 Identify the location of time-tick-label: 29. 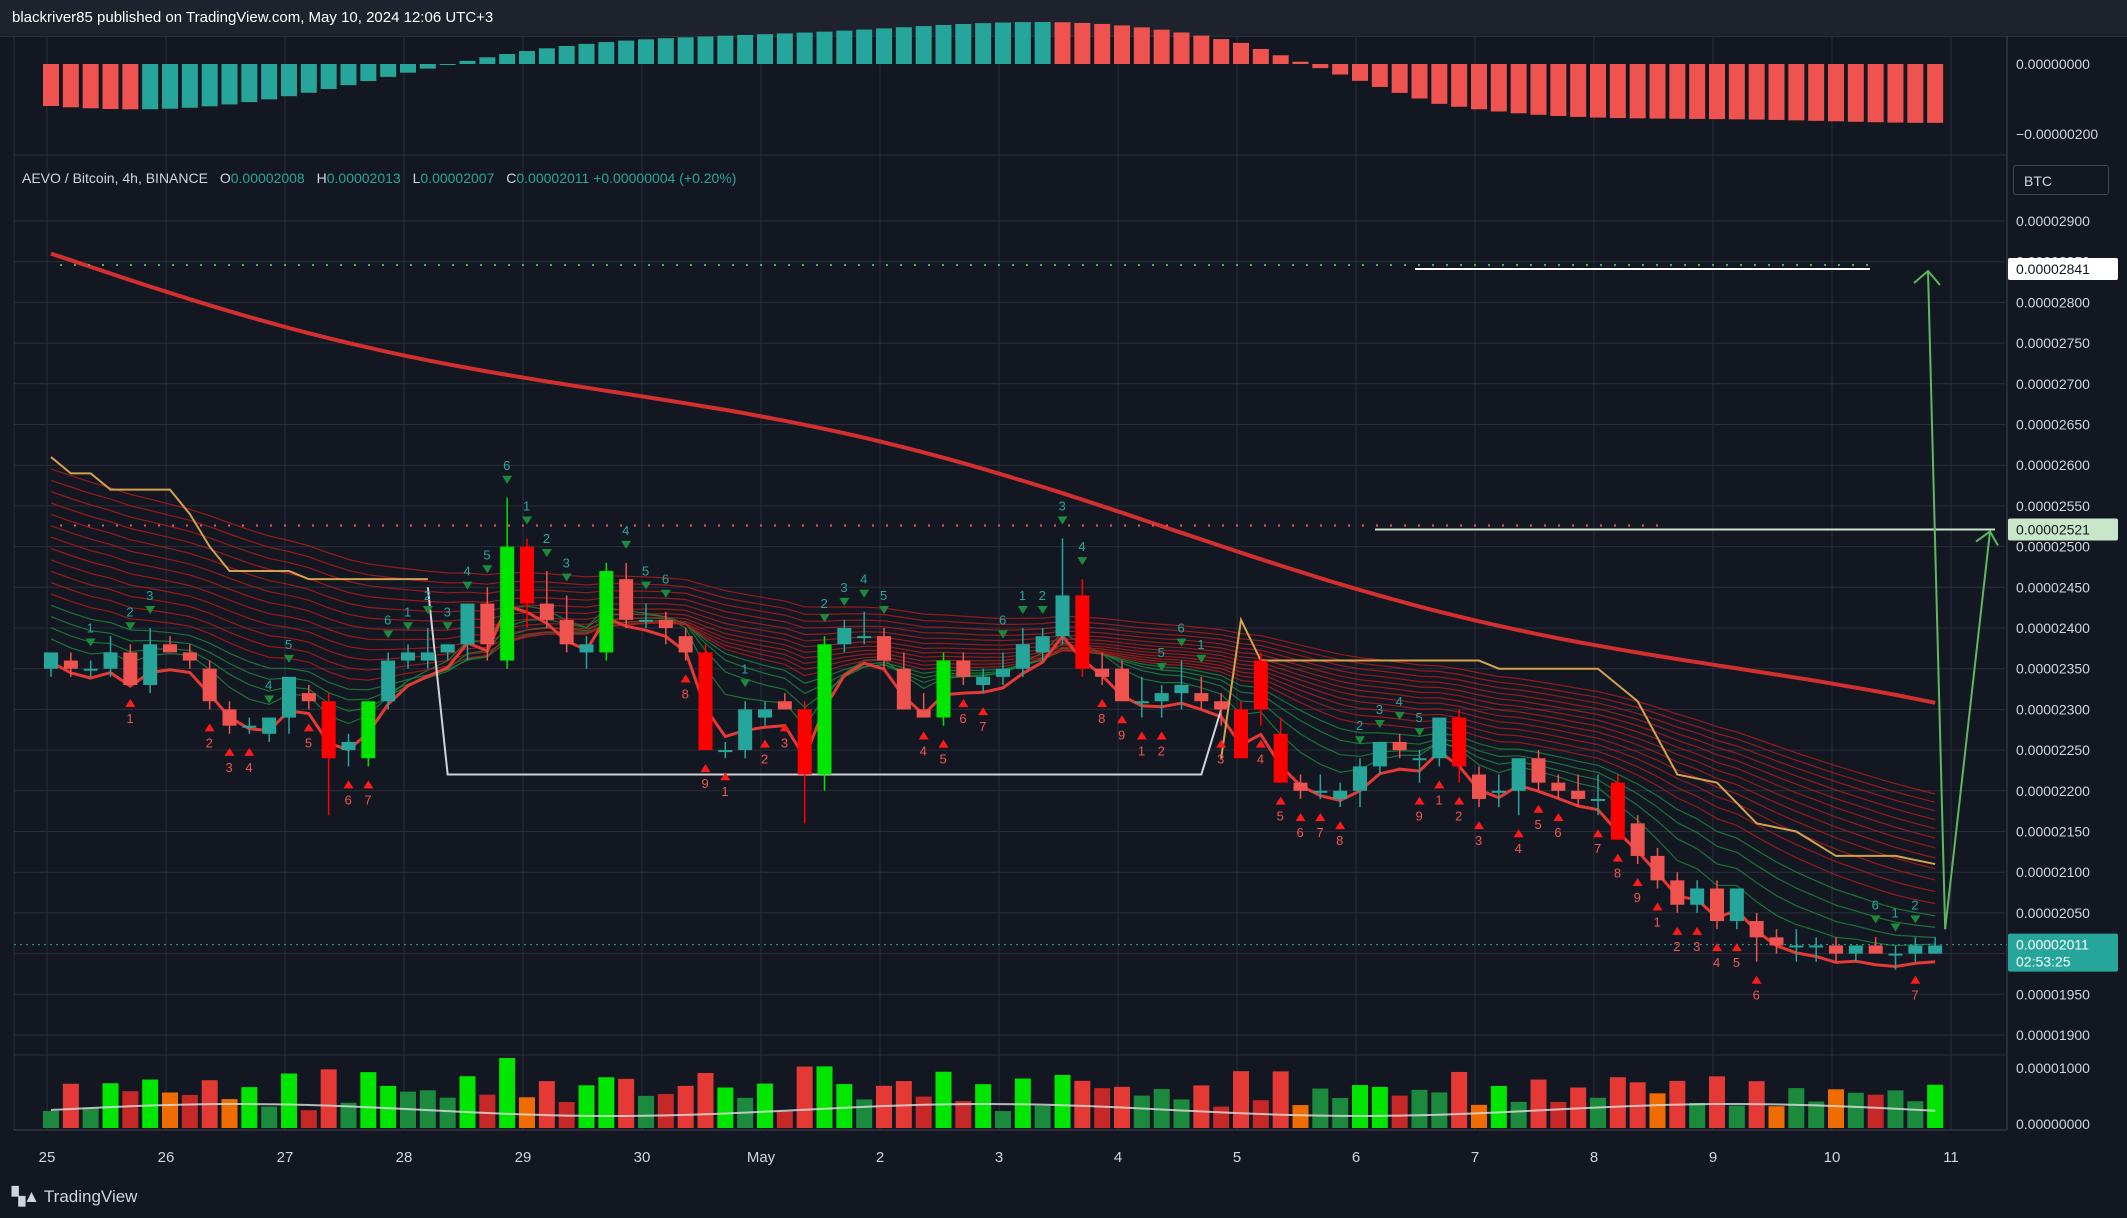
(523, 1157).